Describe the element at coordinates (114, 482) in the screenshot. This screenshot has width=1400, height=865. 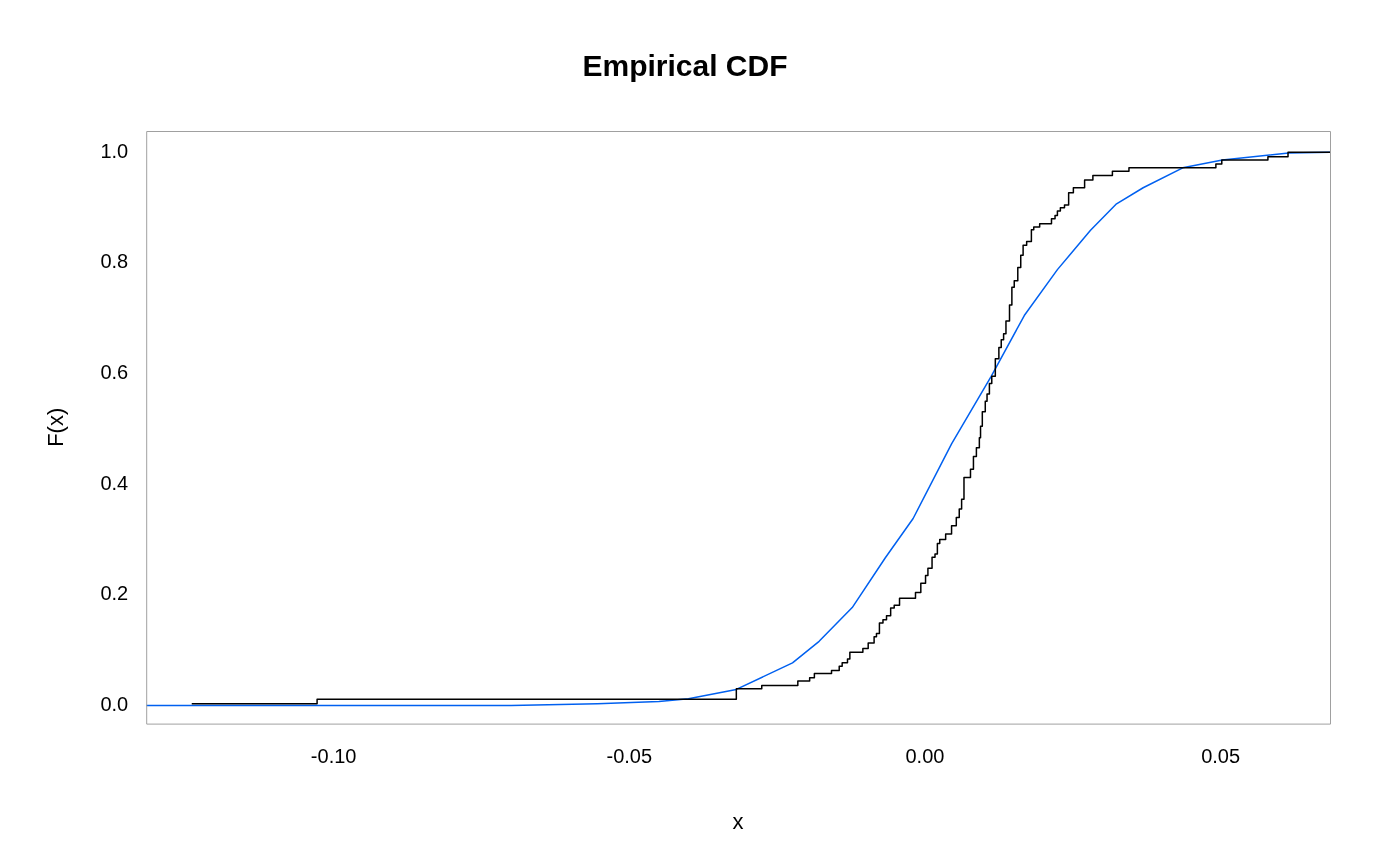
I see `y-tick-label: 0.4` at that location.